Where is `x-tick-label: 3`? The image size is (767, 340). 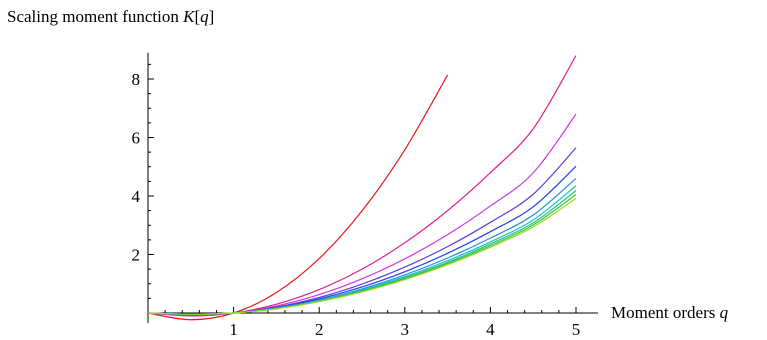
x-tick-label: 3 is located at coordinates (405, 329).